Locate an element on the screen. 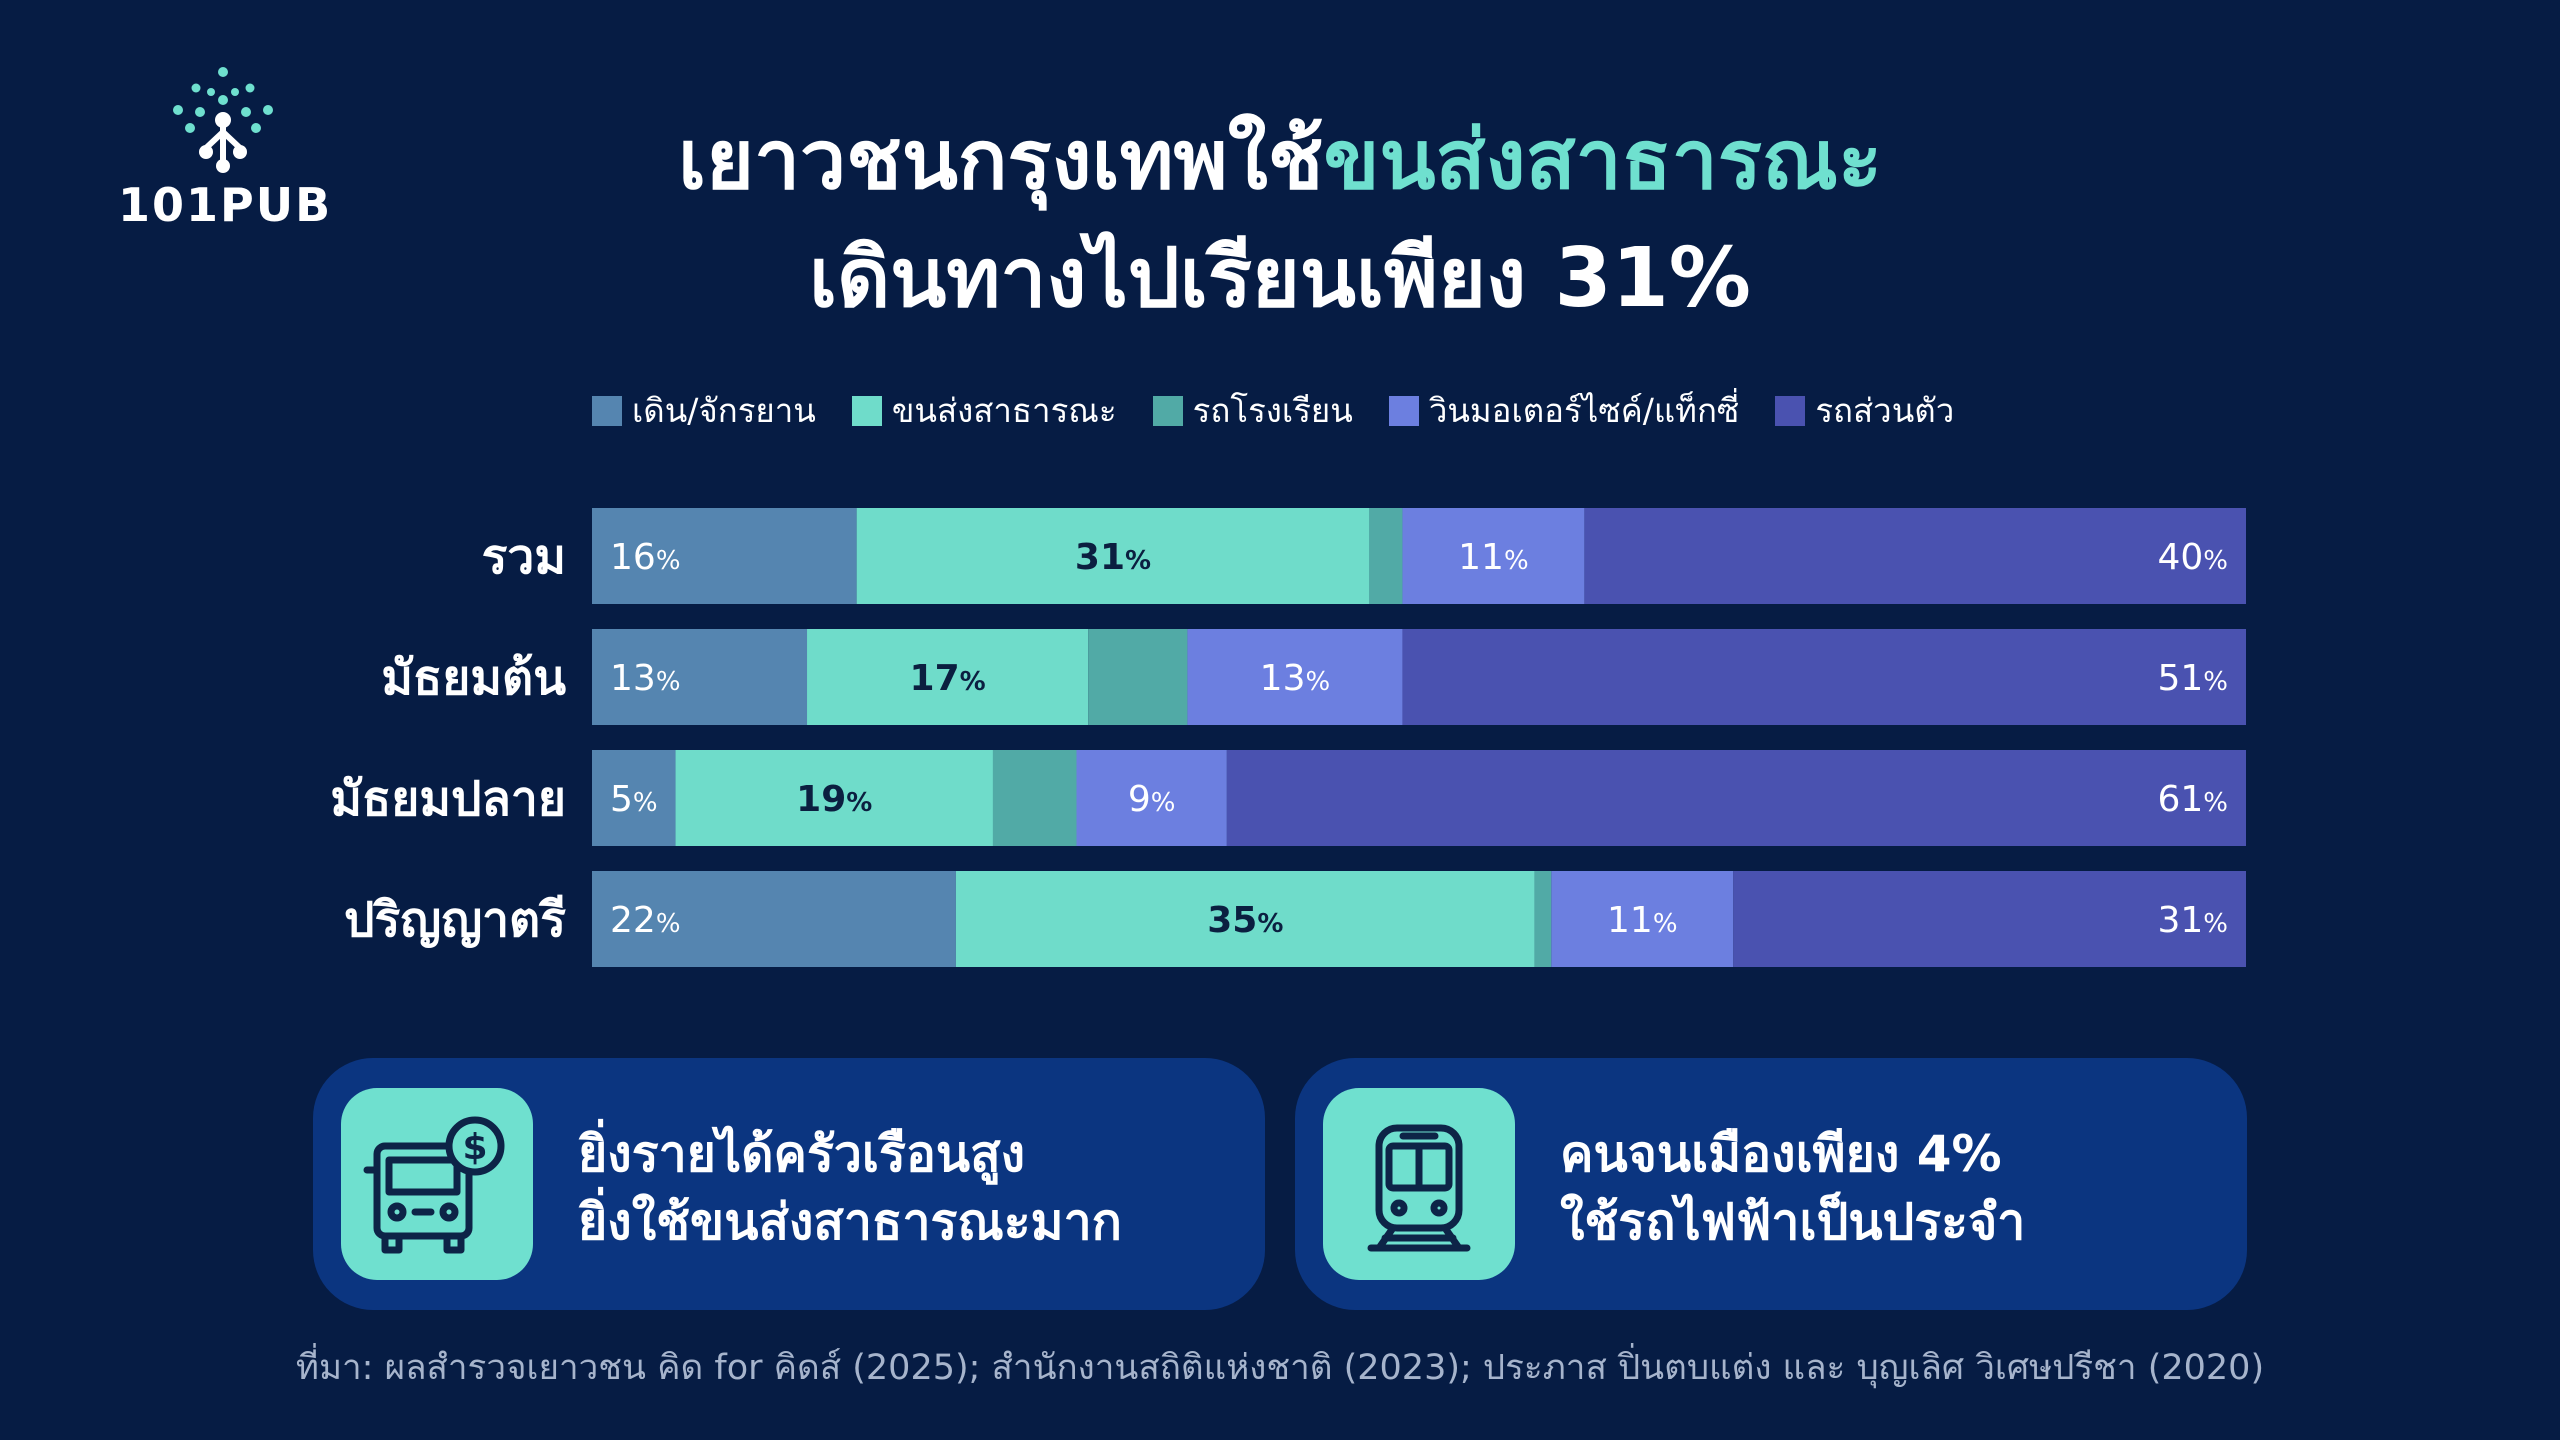  data-label: 40% is located at coordinates (2192, 557).